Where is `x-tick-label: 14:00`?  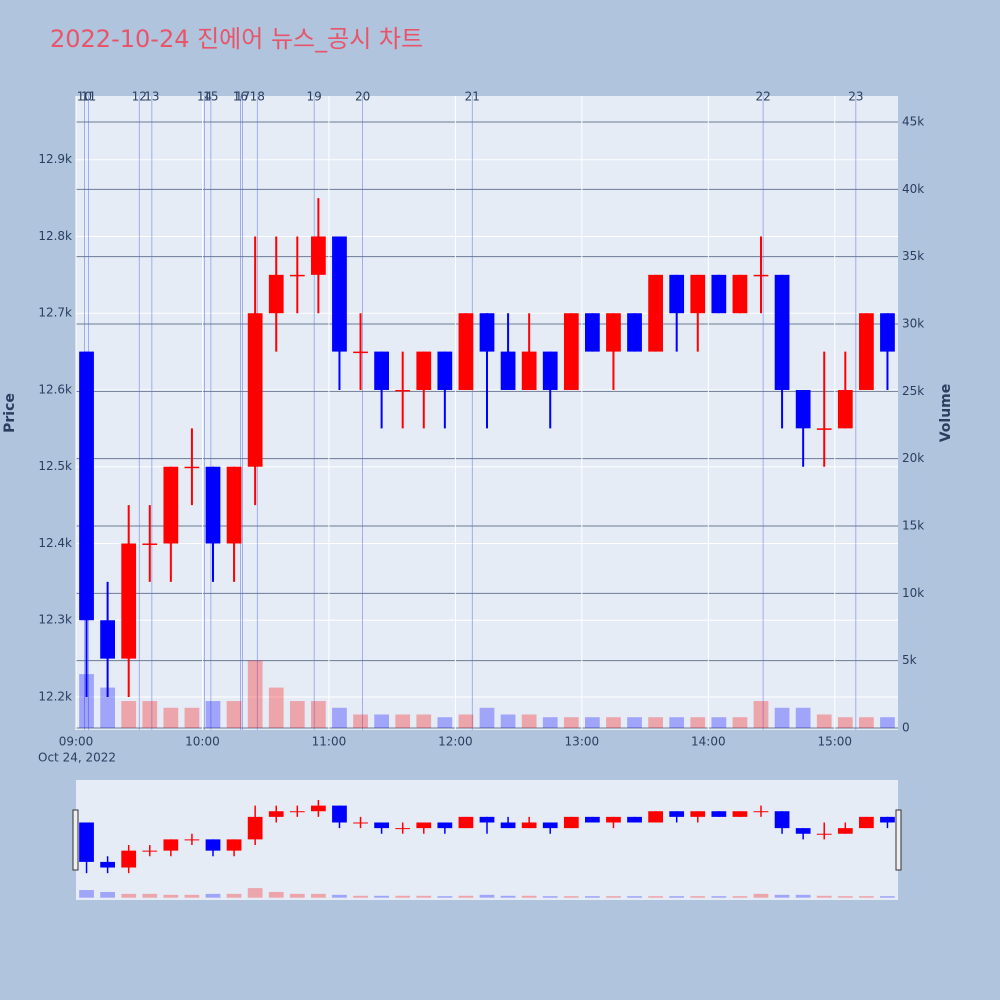 x-tick-label: 14:00 is located at coordinates (708, 742).